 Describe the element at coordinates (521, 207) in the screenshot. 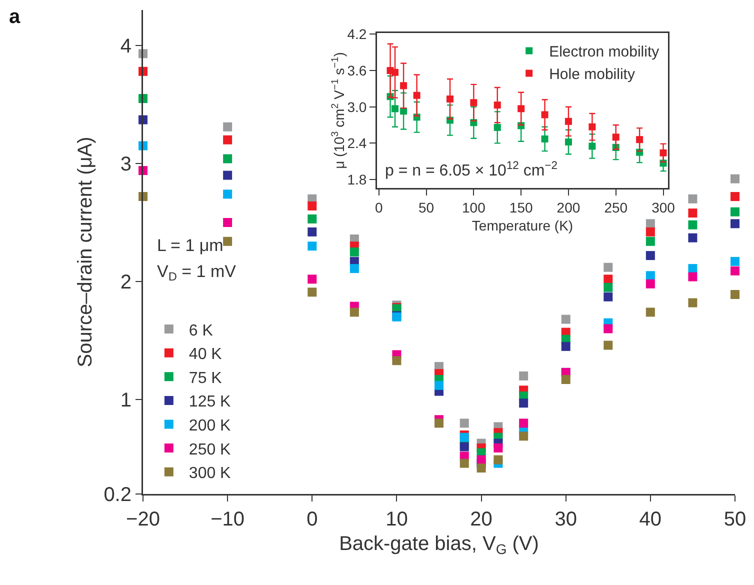

I see `x-tick-label: 150` at that location.